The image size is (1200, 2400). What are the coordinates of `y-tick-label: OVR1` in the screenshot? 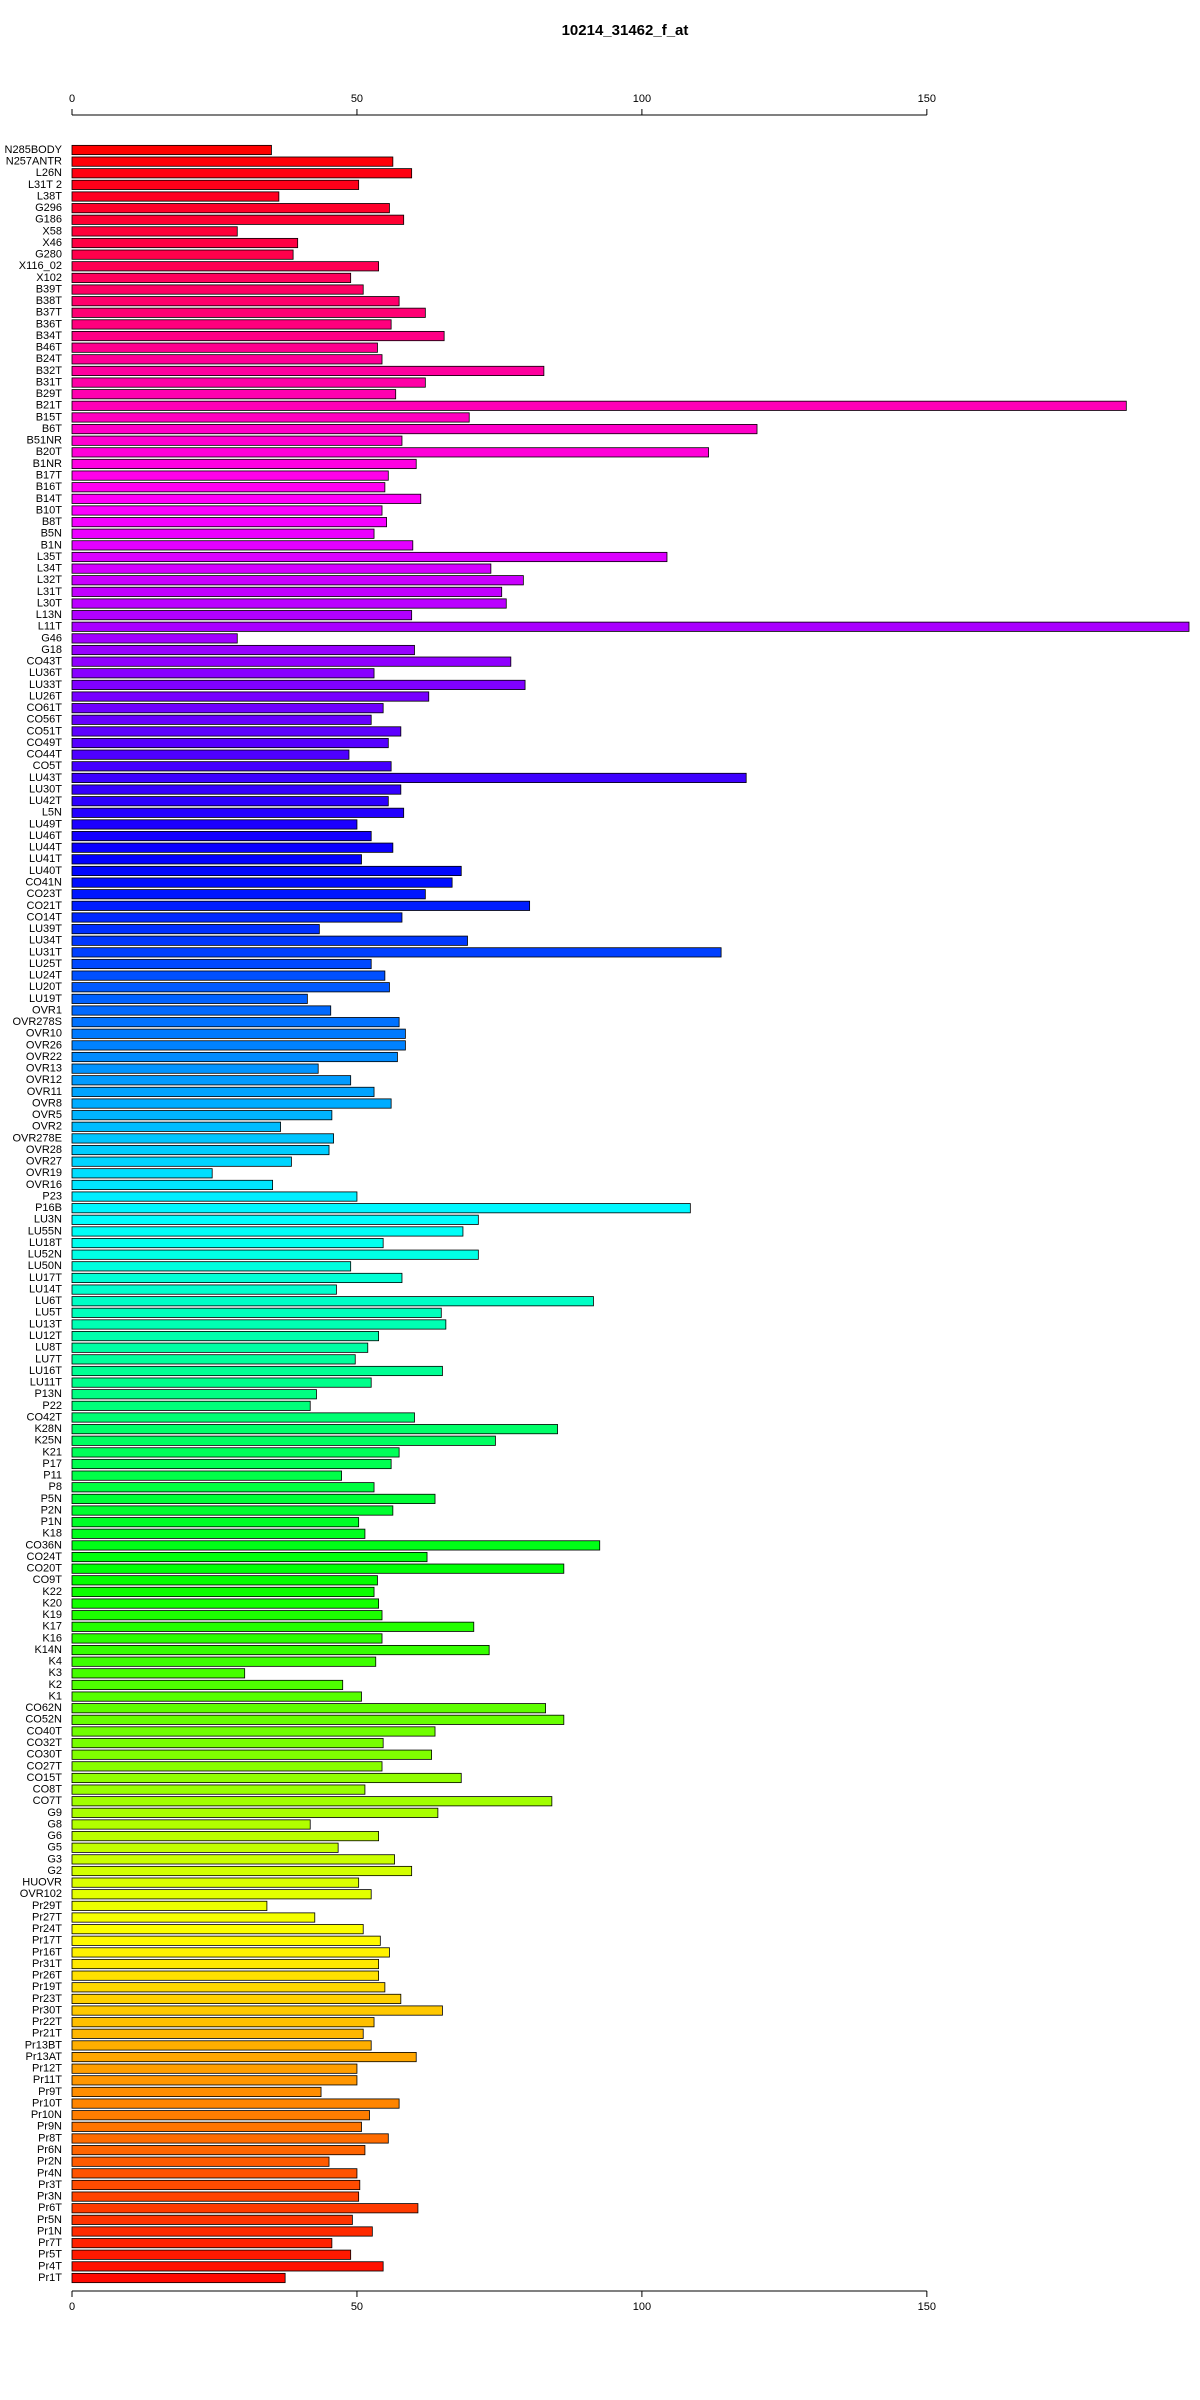 It's located at (47, 1010).